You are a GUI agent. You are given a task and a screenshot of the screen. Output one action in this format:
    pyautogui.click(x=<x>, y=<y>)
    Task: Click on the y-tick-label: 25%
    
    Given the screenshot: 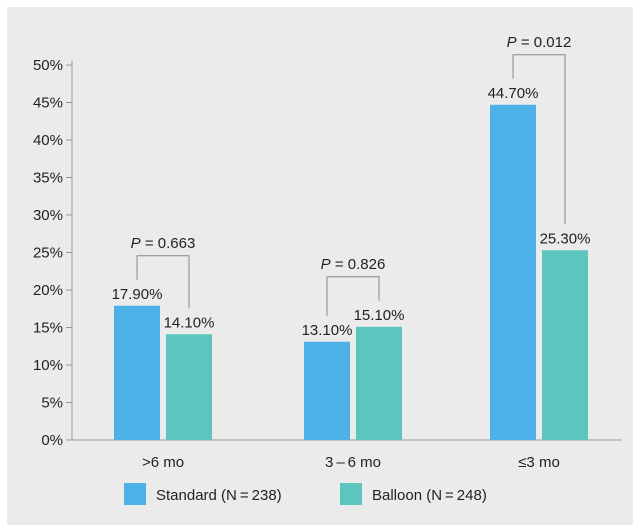 What is the action you would take?
    pyautogui.click(x=48, y=253)
    